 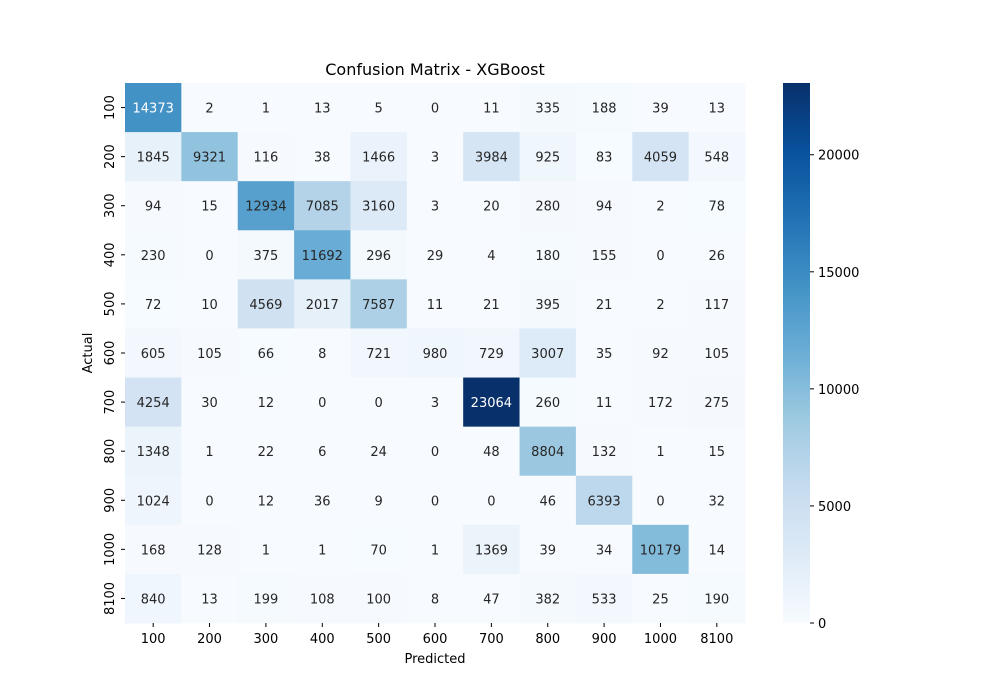 What do you see at coordinates (604, 452) in the screenshot?
I see `cell-value-label: 132` at bounding box center [604, 452].